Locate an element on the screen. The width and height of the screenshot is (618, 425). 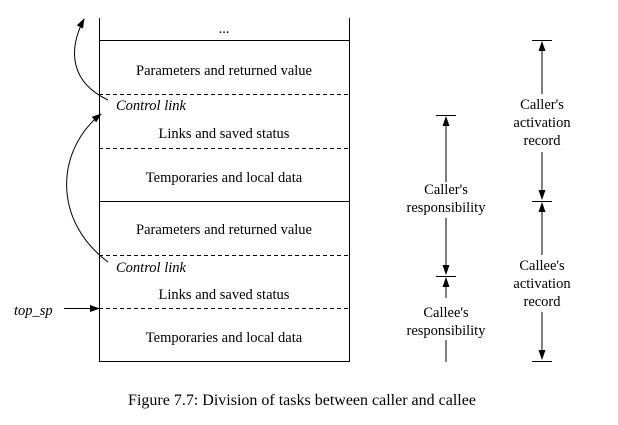
upper-params-label: Parameters and returned value is located at coordinates (224, 71).